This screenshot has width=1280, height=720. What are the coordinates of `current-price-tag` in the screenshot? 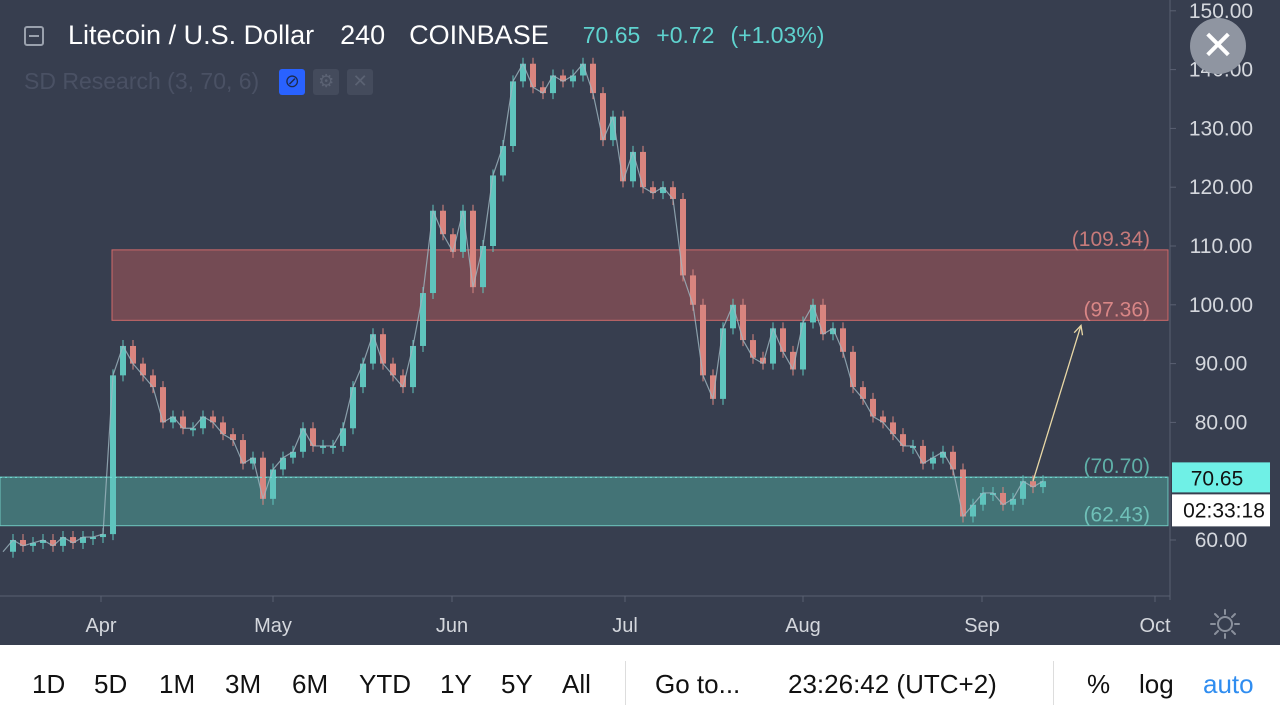 It's located at (1221, 477).